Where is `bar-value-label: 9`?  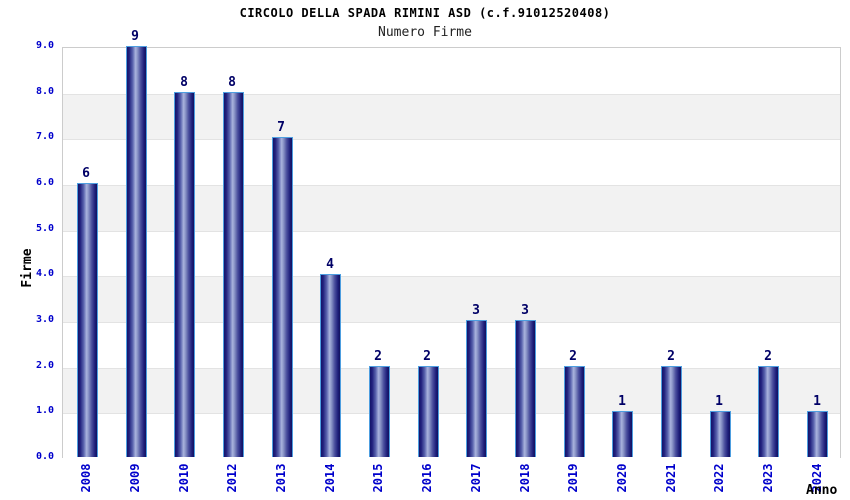
bar-value-label: 9 is located at coordinates (135, 36).